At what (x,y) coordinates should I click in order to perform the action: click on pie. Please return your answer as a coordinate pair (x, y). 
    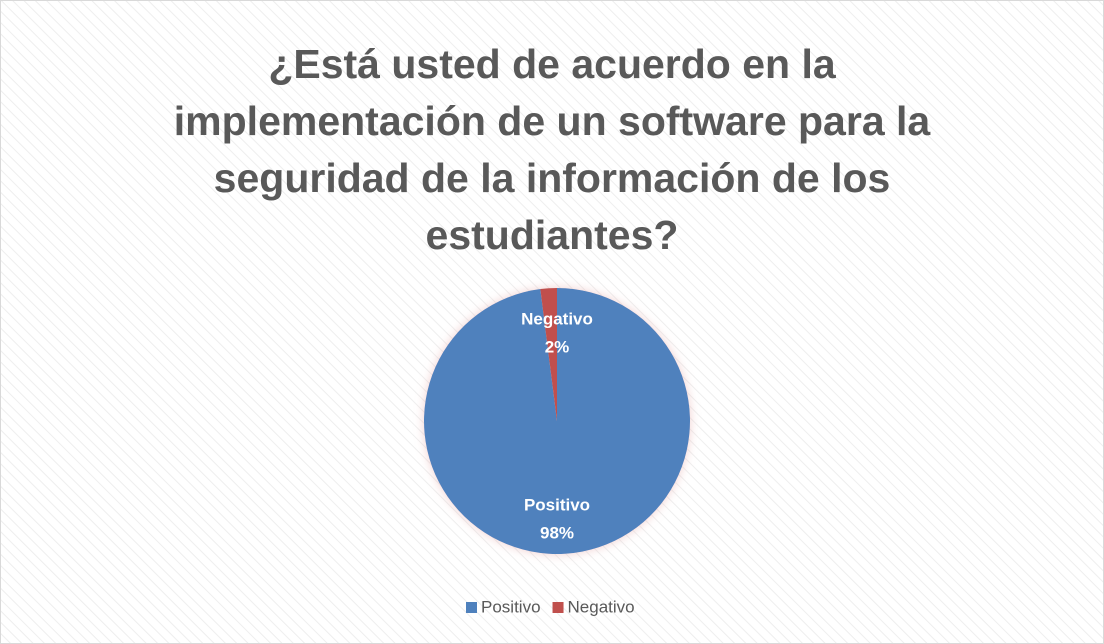
    Looking at the image, I should click on (556, 421).